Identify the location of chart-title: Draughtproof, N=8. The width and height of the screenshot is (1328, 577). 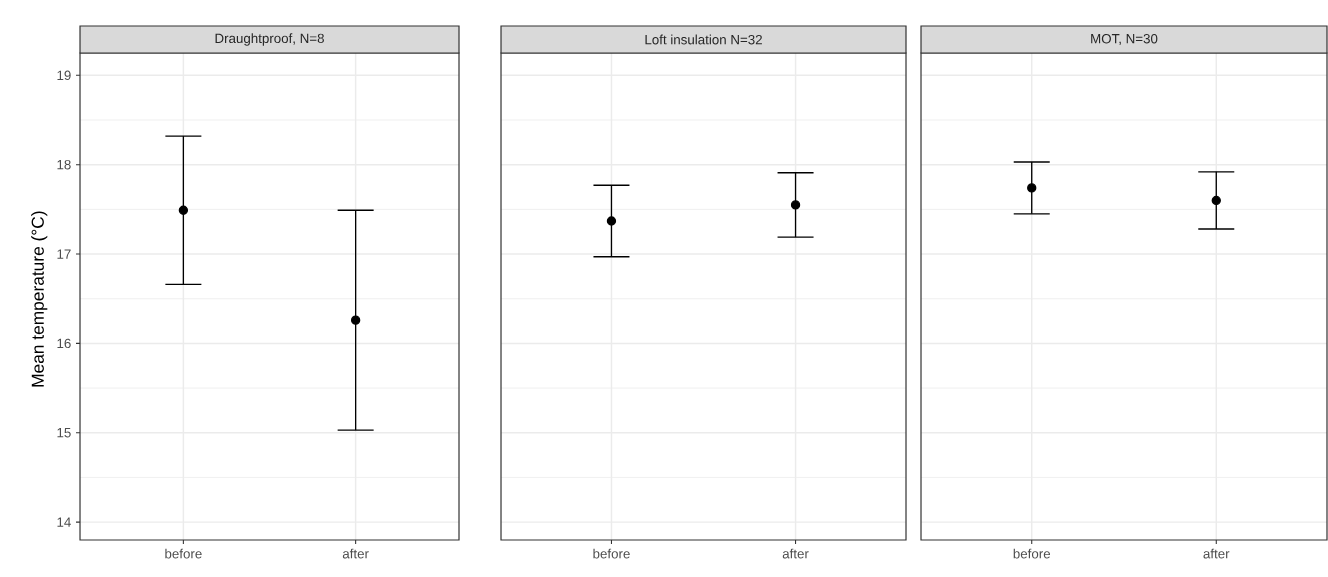
(269, 39).